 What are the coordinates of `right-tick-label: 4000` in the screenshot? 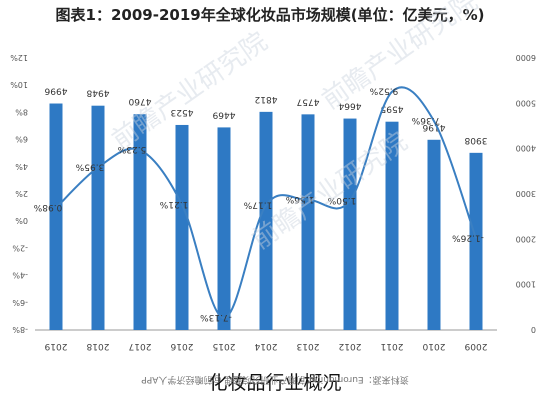 It's located at (526, 148).